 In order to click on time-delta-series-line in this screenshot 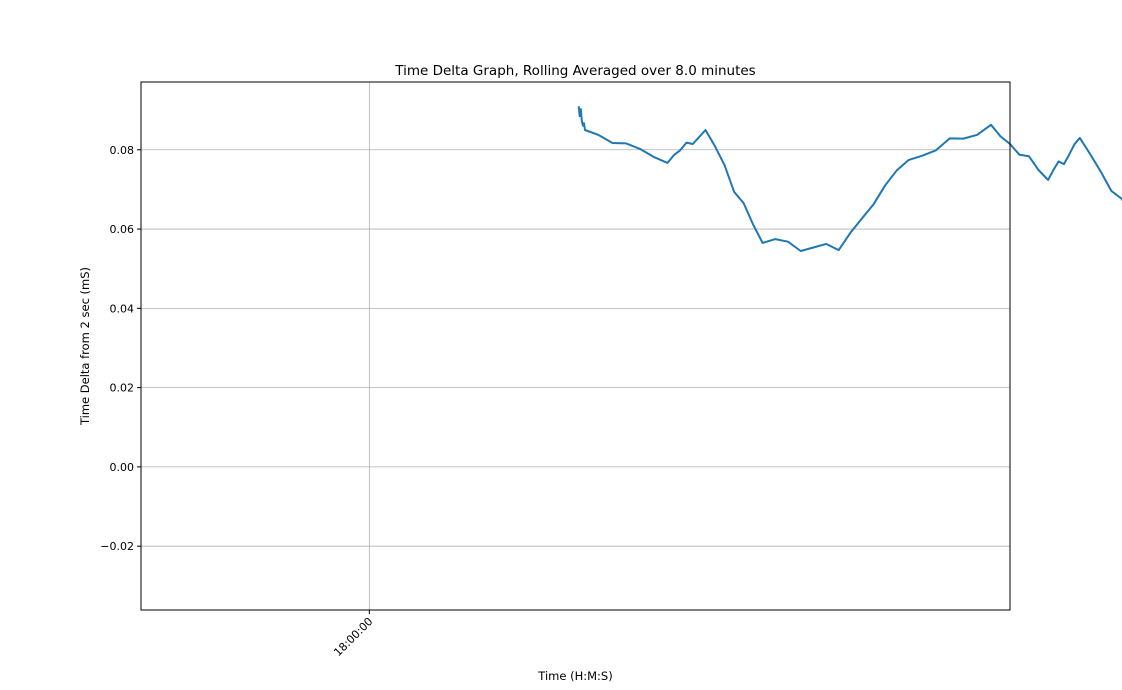, I will do `click(849, 179)`.